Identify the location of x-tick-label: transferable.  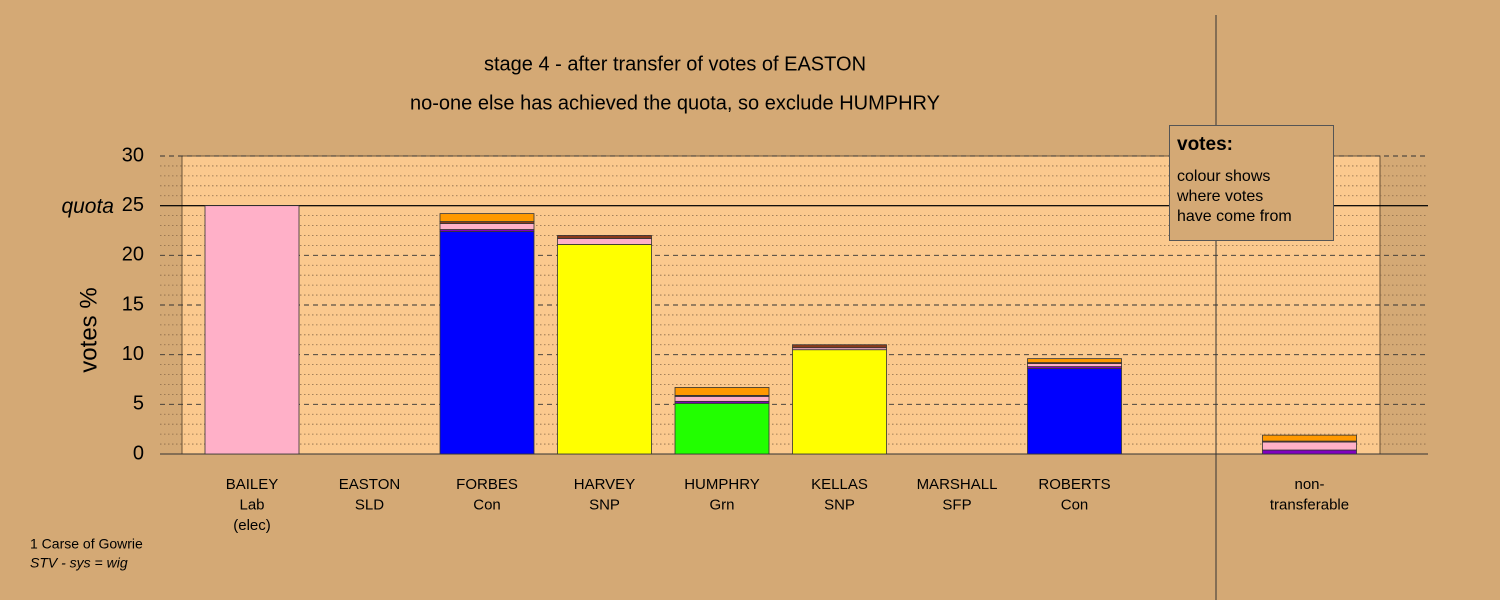
(1309, 504).